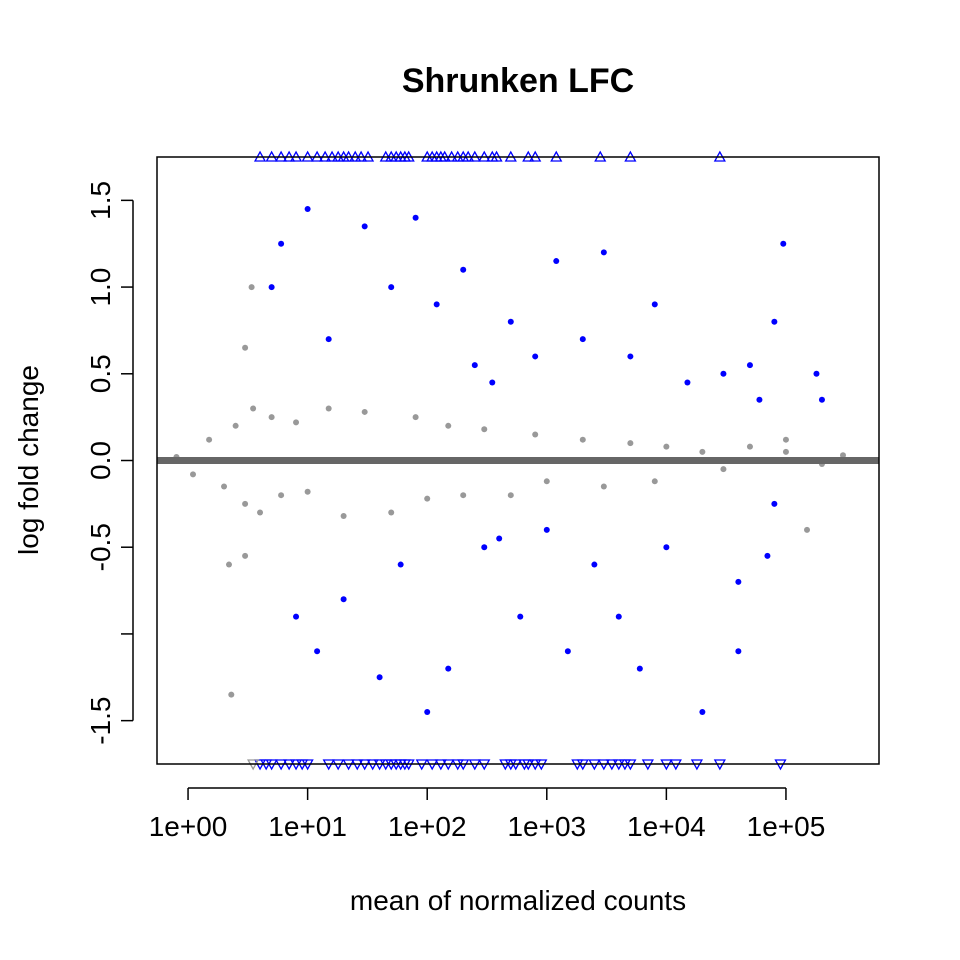 This screenshot has width=960, height=960. What do you see at coordinates (100, 200) in the screenshot?
I see `y-tick-label: 1.5` at bounding box center [100, 200].